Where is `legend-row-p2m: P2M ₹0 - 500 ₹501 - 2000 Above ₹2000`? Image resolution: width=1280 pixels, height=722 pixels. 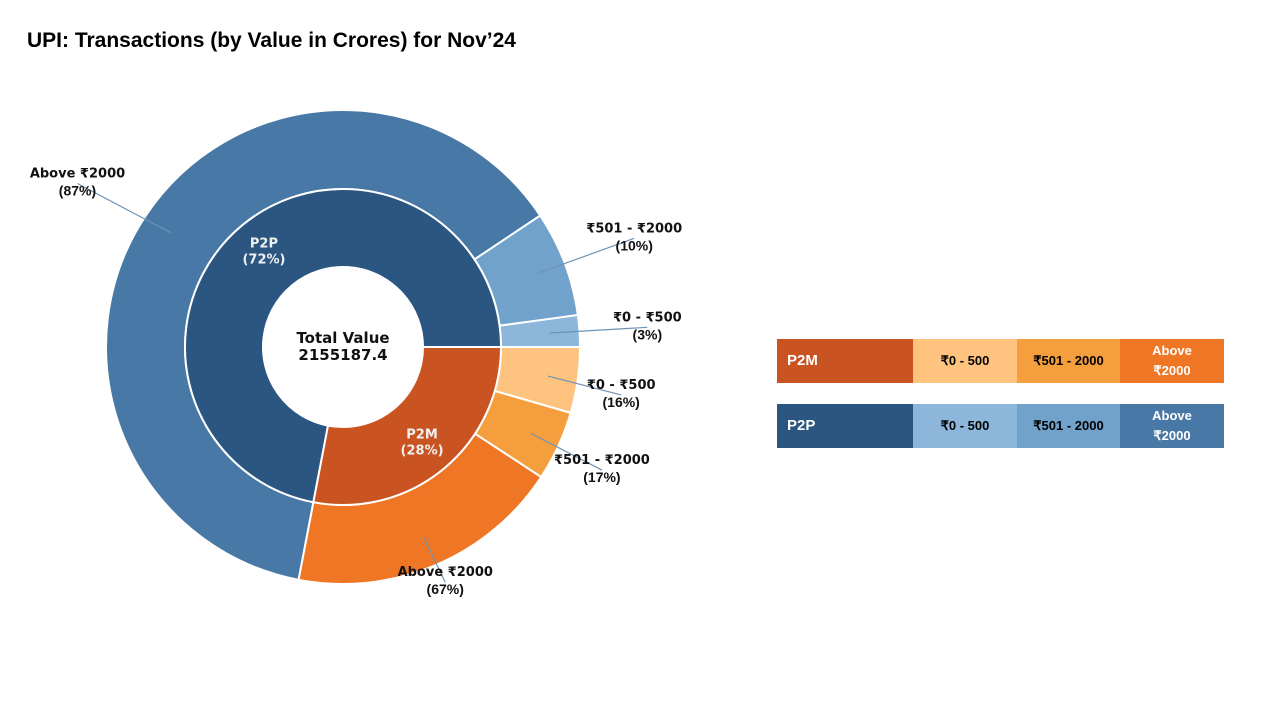
legend-row-p2m: P2M ₹0 - 500 ₹501 - 2000 Above ₹2000 is located at coordinates (1000, 361).